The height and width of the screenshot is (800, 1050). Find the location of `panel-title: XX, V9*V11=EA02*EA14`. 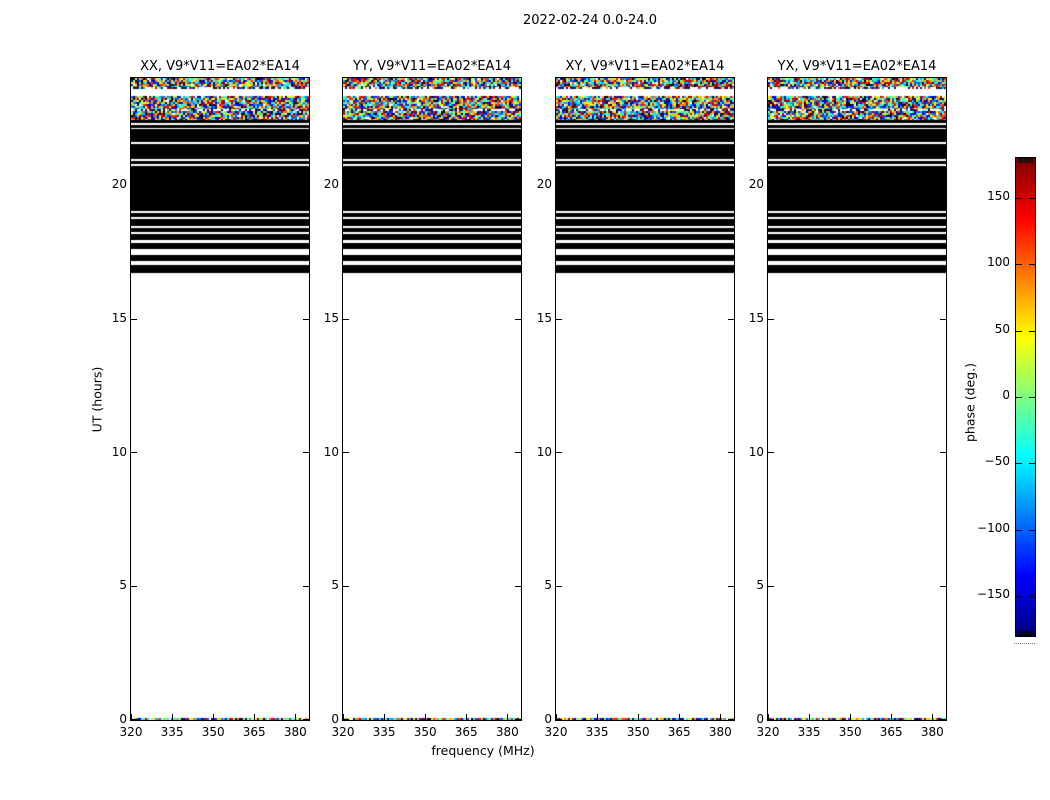

panel-title: XX, V9*V11=EA02*EA14 is located at coordinates (220, 66).